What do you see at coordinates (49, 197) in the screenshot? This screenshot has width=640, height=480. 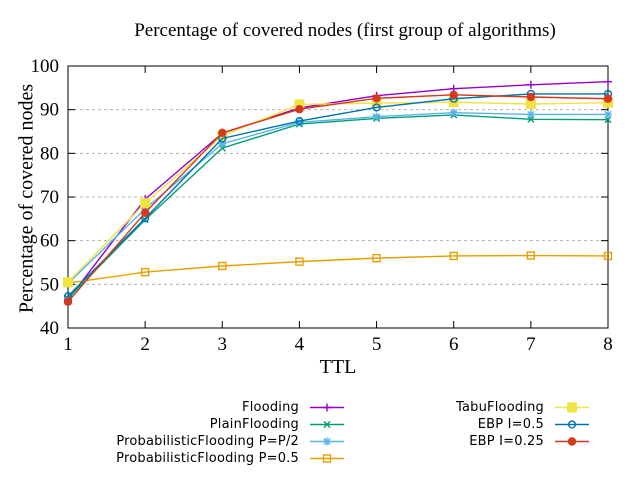 I see `y-tick-label: 70` at bounding box center [49, 197].